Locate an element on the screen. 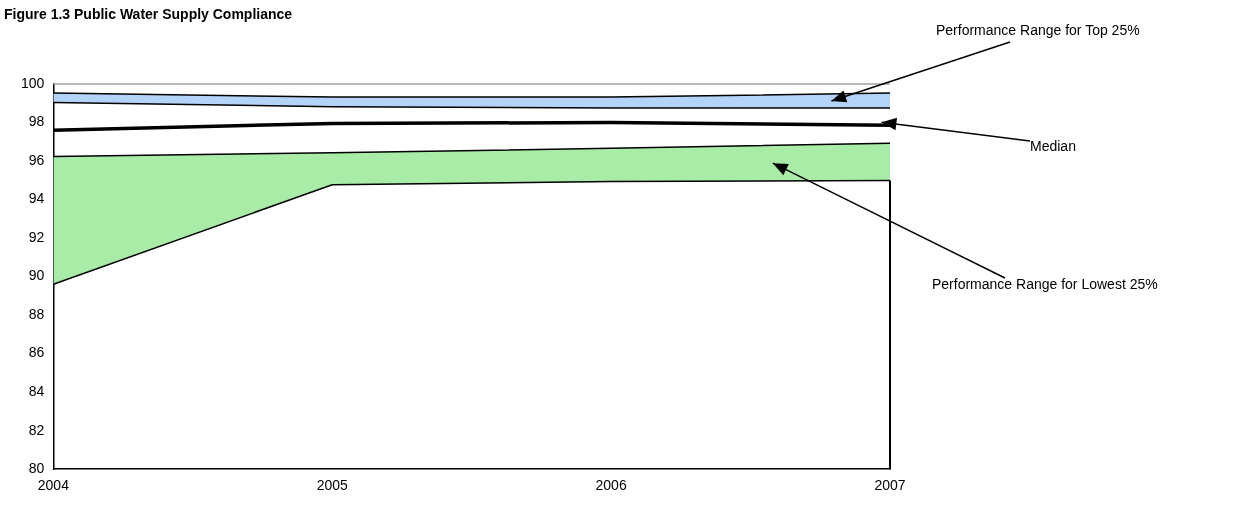  y-tick-label: 88 is located at coordinates (36, 313).